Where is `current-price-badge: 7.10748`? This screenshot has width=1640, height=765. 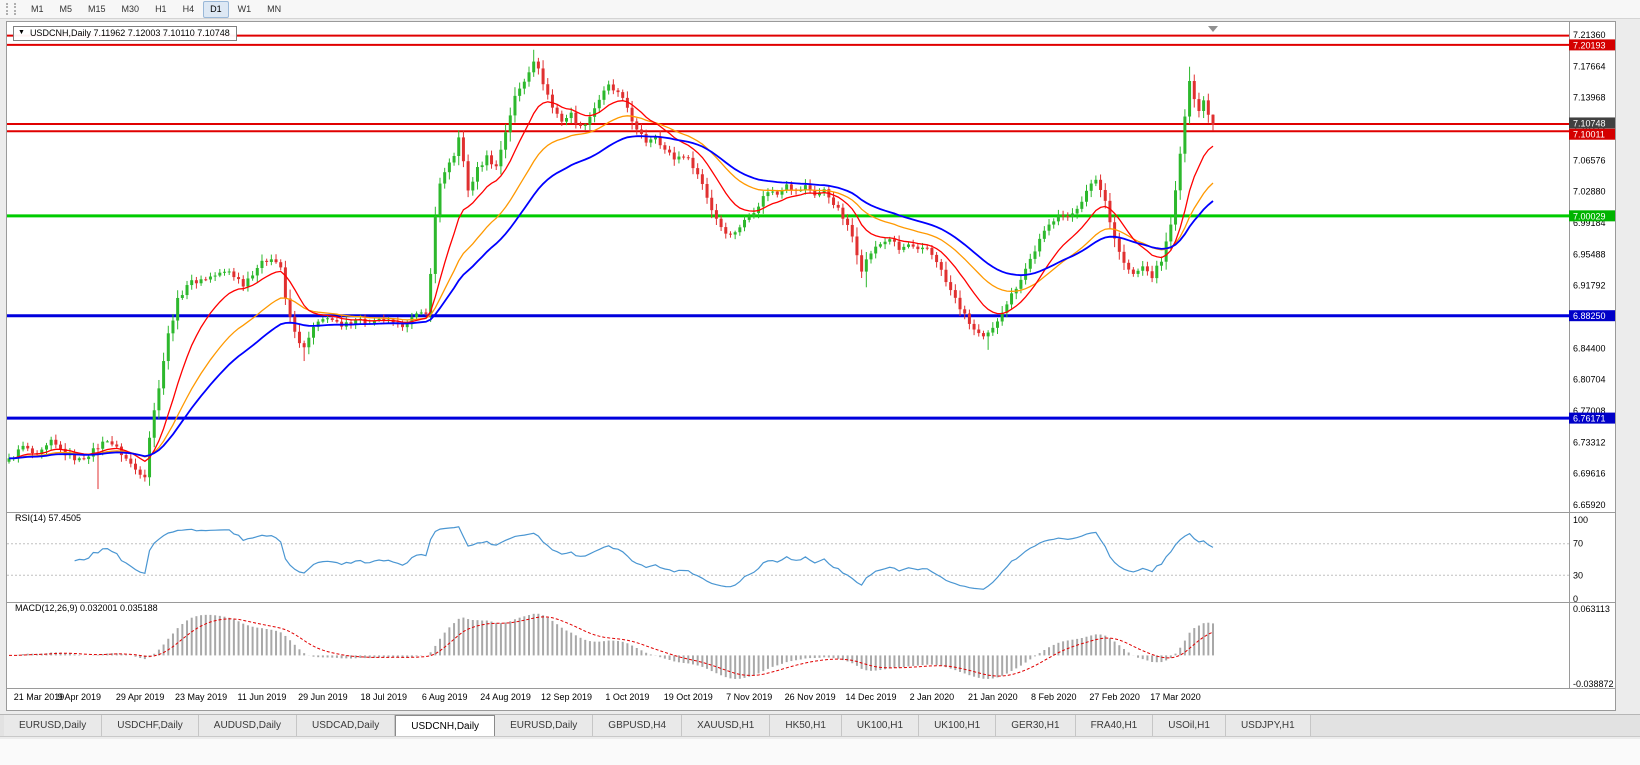 current-price-badge: 7.10748 is located at coordinates (1592, 123).